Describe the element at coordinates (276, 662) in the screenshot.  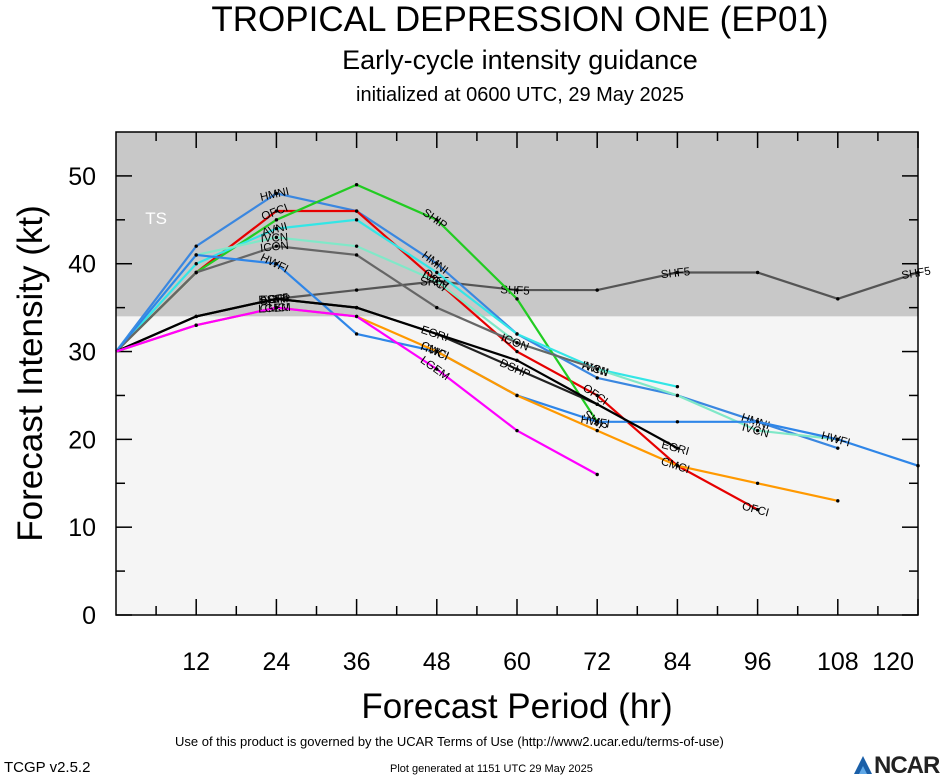
I see `x-tick-label: 24` at that location.